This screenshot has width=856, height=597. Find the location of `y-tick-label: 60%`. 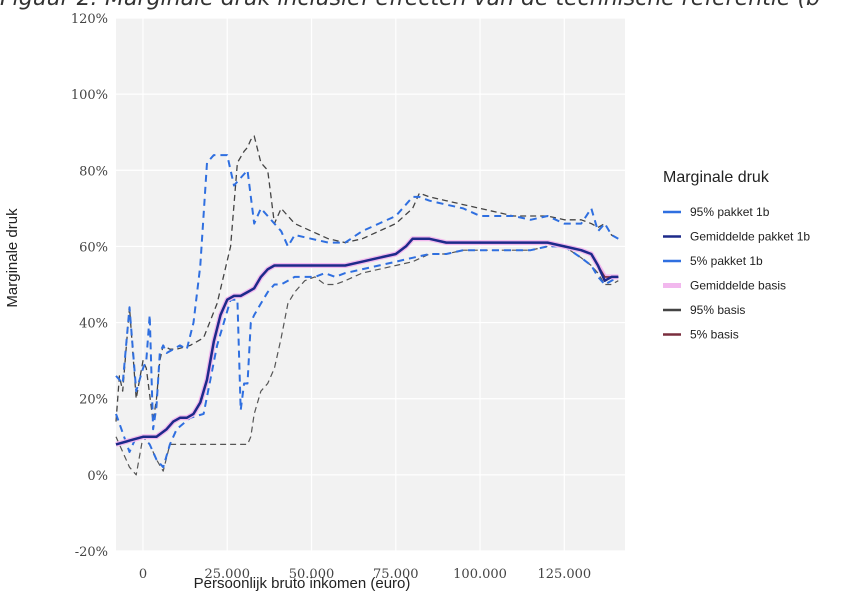

y-tick-label: 60% is located at coordinates (93, 247).